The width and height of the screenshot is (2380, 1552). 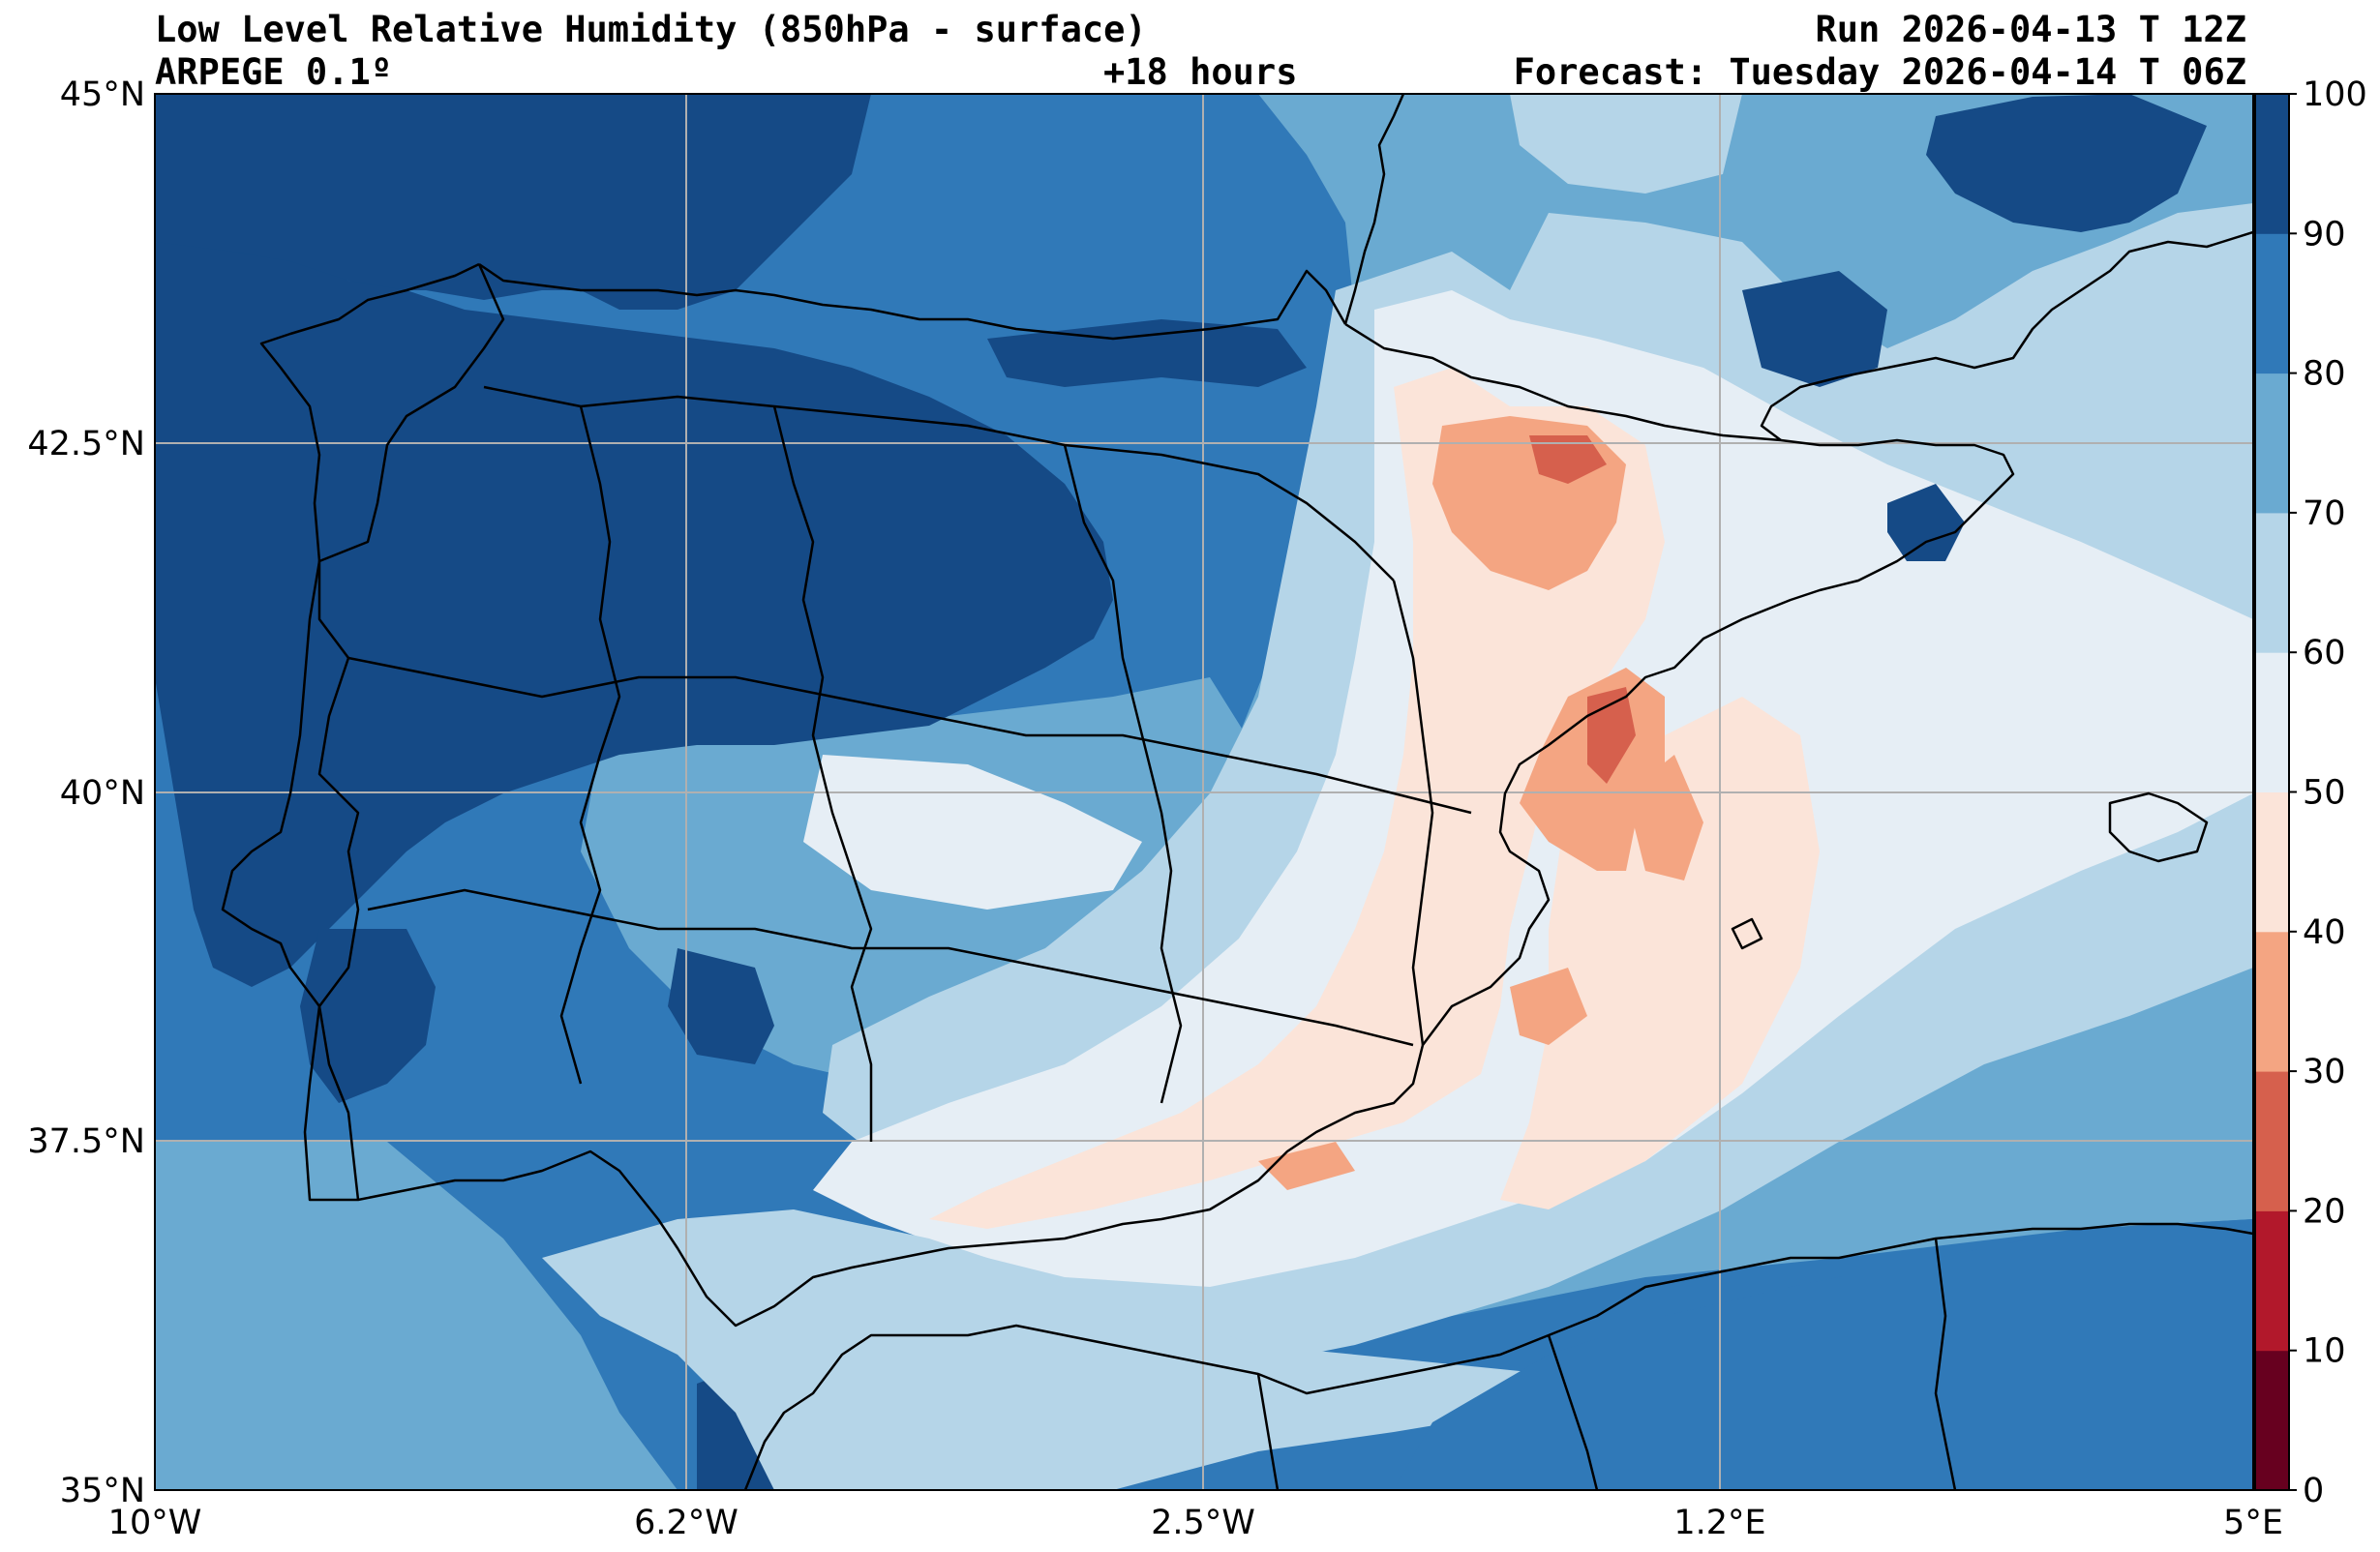 I want to click on colorbar-tick-label: 10, so click(x=2324, y=1351).